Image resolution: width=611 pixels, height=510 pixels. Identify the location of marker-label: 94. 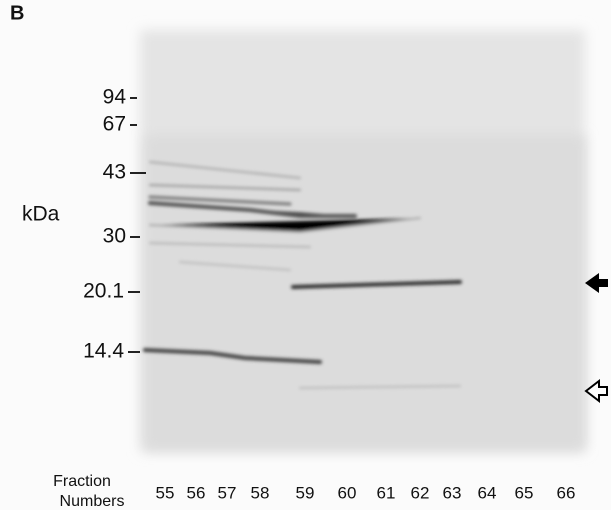
(115, 97).